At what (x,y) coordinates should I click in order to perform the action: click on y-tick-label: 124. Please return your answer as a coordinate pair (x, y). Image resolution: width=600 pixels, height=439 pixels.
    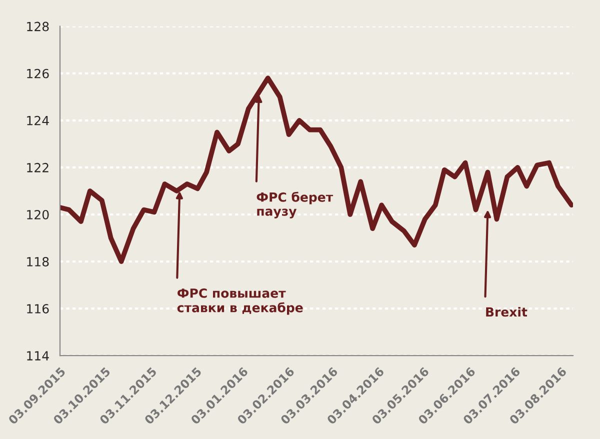
    Looking at the image, I should click on (38, 121).